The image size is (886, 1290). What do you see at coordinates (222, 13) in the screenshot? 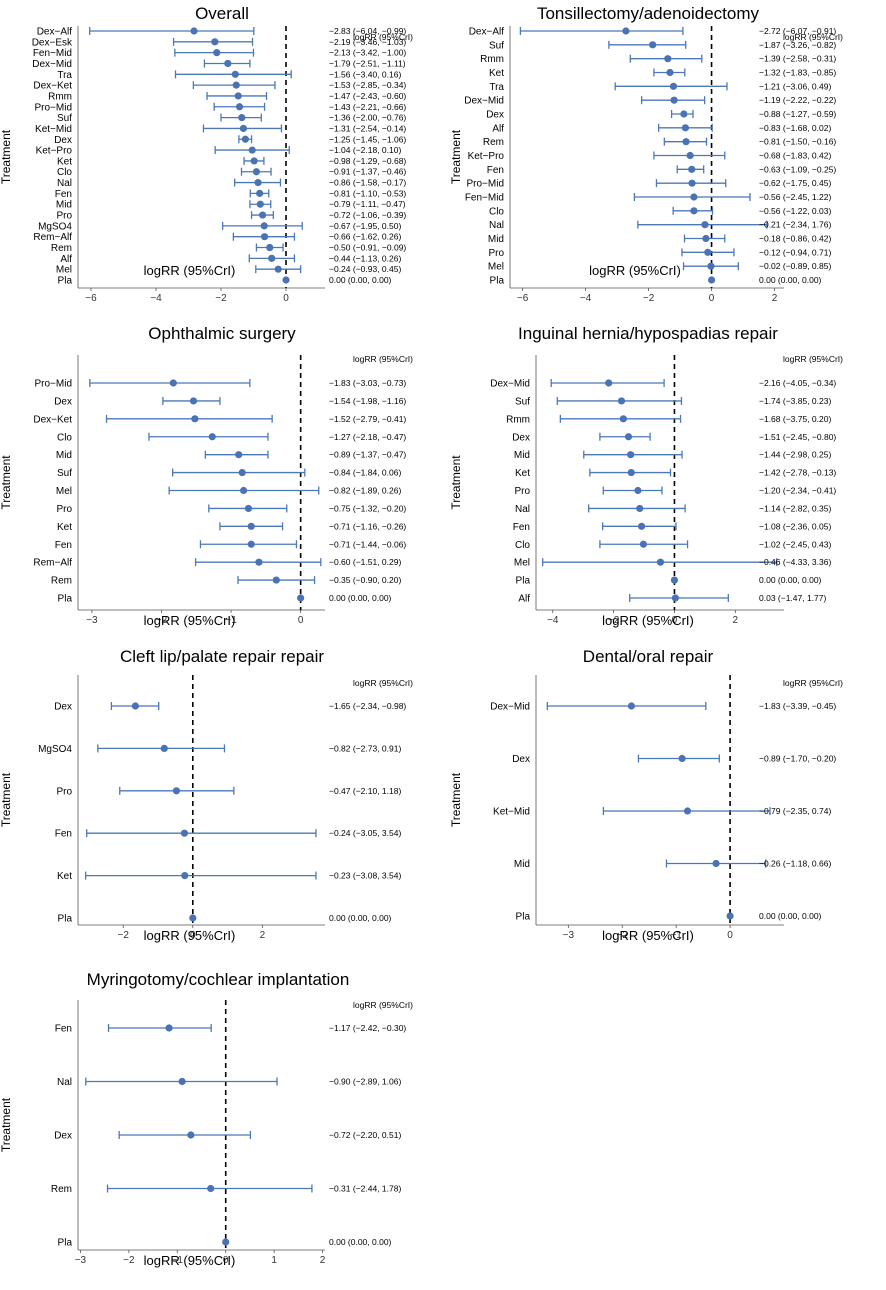
I see `panel-title: Overall` at bounding box center [222, 13].